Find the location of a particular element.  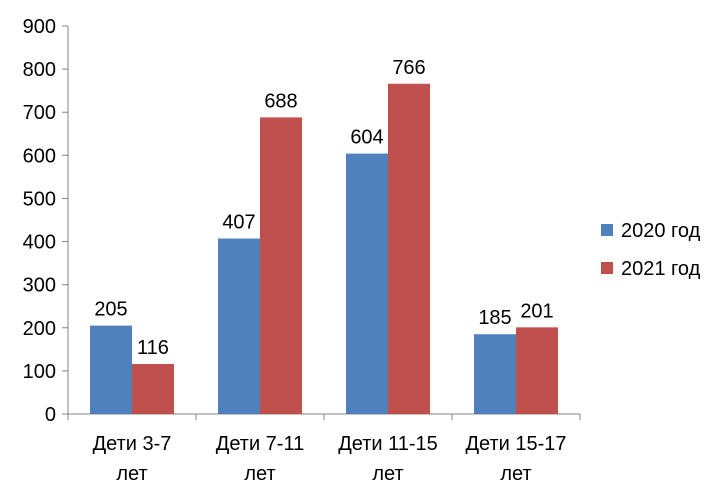

x-tick-label: Дети 7-11 is located at coordinates (260, 444).